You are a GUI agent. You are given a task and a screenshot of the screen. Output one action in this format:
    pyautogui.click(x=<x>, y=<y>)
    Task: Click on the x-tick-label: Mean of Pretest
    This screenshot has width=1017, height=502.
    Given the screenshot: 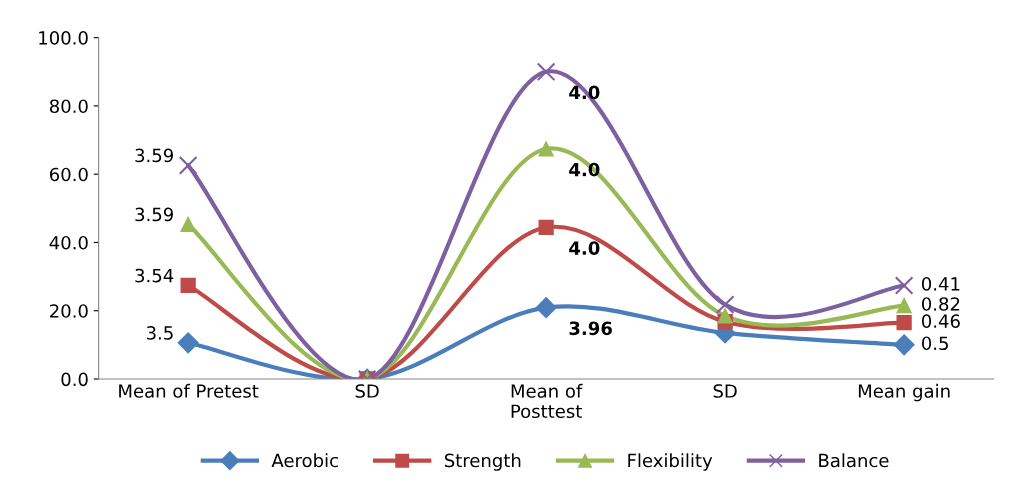 What is the action you would take?
    pyautogui.click(x=189, y=390)
    